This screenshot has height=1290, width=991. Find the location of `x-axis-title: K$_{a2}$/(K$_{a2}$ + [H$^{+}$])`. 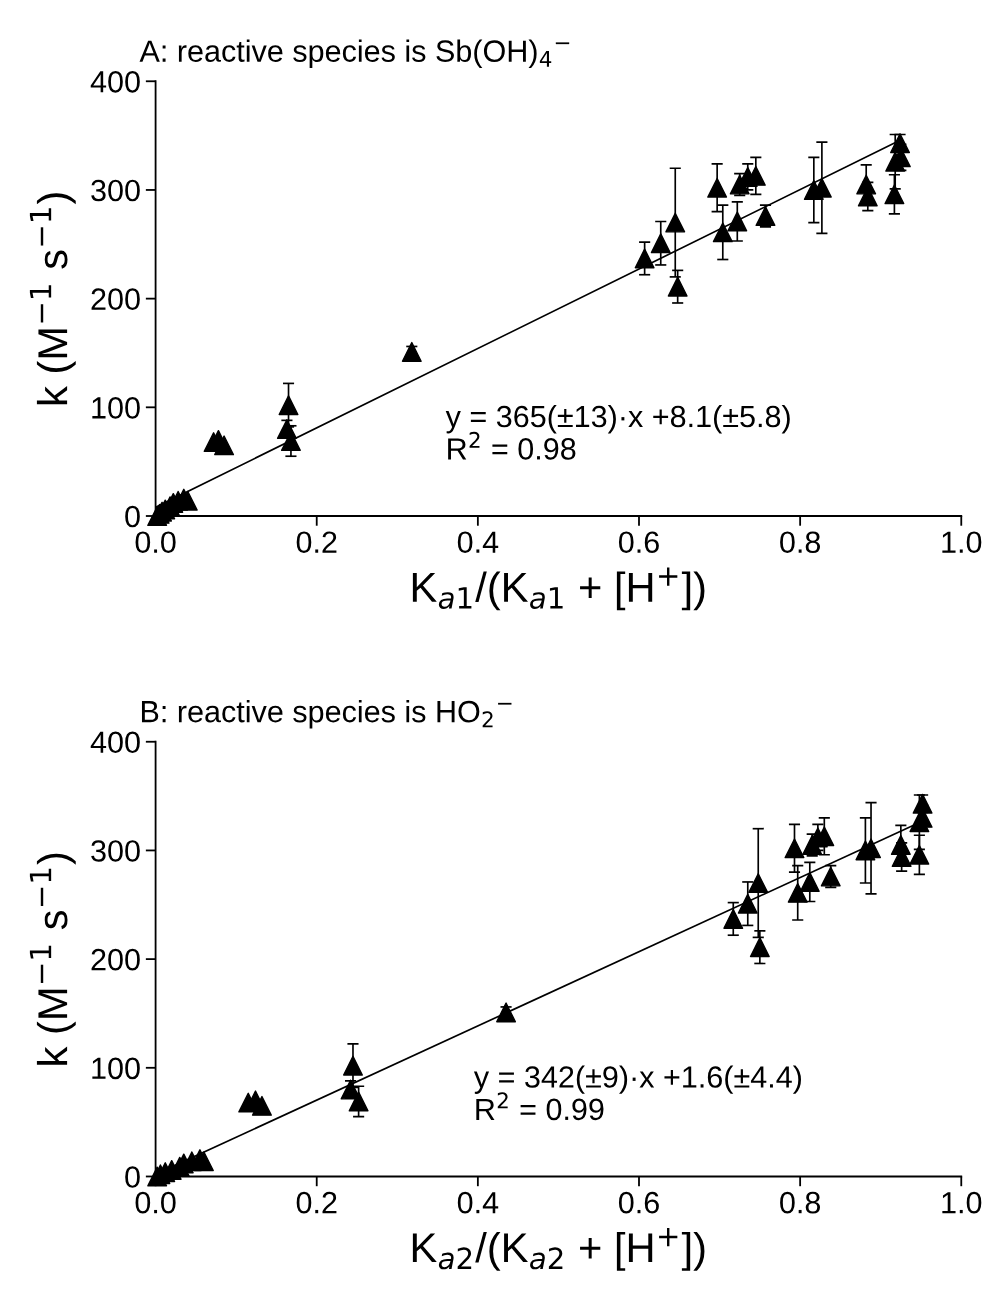

x-axis-title: K$_{a2}$/(K$_{a2}$ + [H$^{+}$]) is located at coordinates (558, 1249).